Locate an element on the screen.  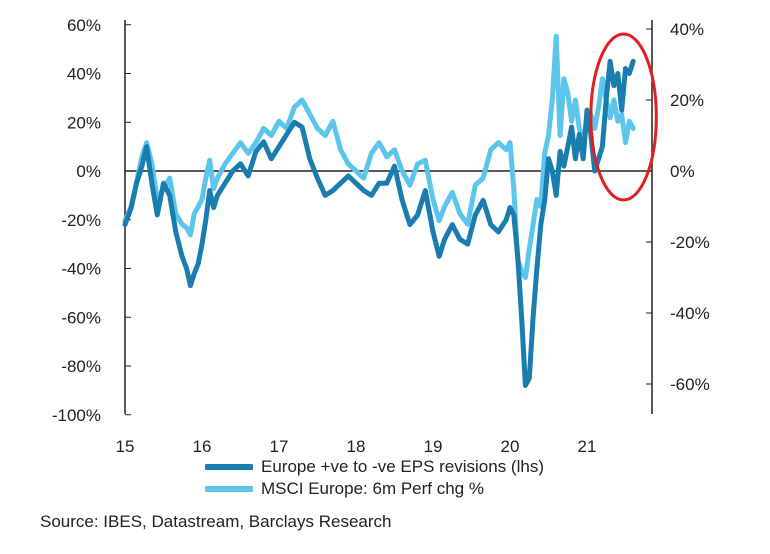
x-tick-label: 19 is located at coordinates (433, 446).